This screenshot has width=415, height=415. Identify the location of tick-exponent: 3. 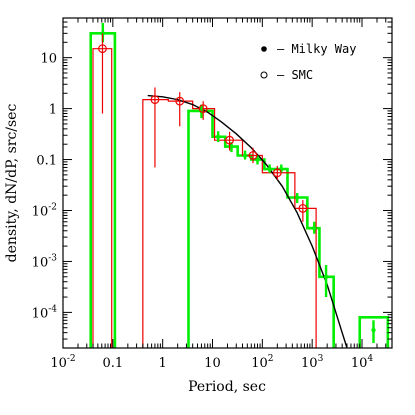
(321, 359).